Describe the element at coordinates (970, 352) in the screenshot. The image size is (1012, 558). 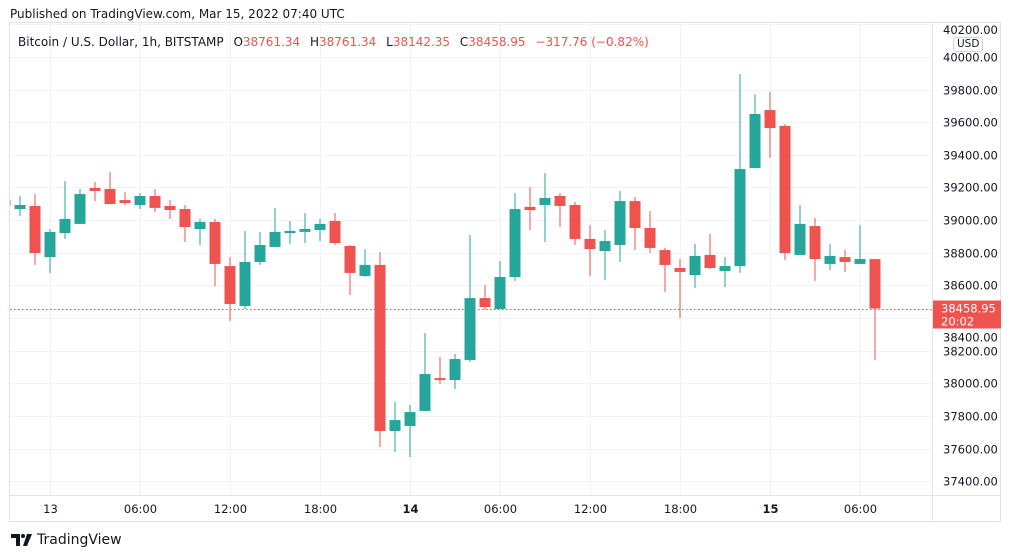
I see `price-tick-label: 38200.00` at that location.